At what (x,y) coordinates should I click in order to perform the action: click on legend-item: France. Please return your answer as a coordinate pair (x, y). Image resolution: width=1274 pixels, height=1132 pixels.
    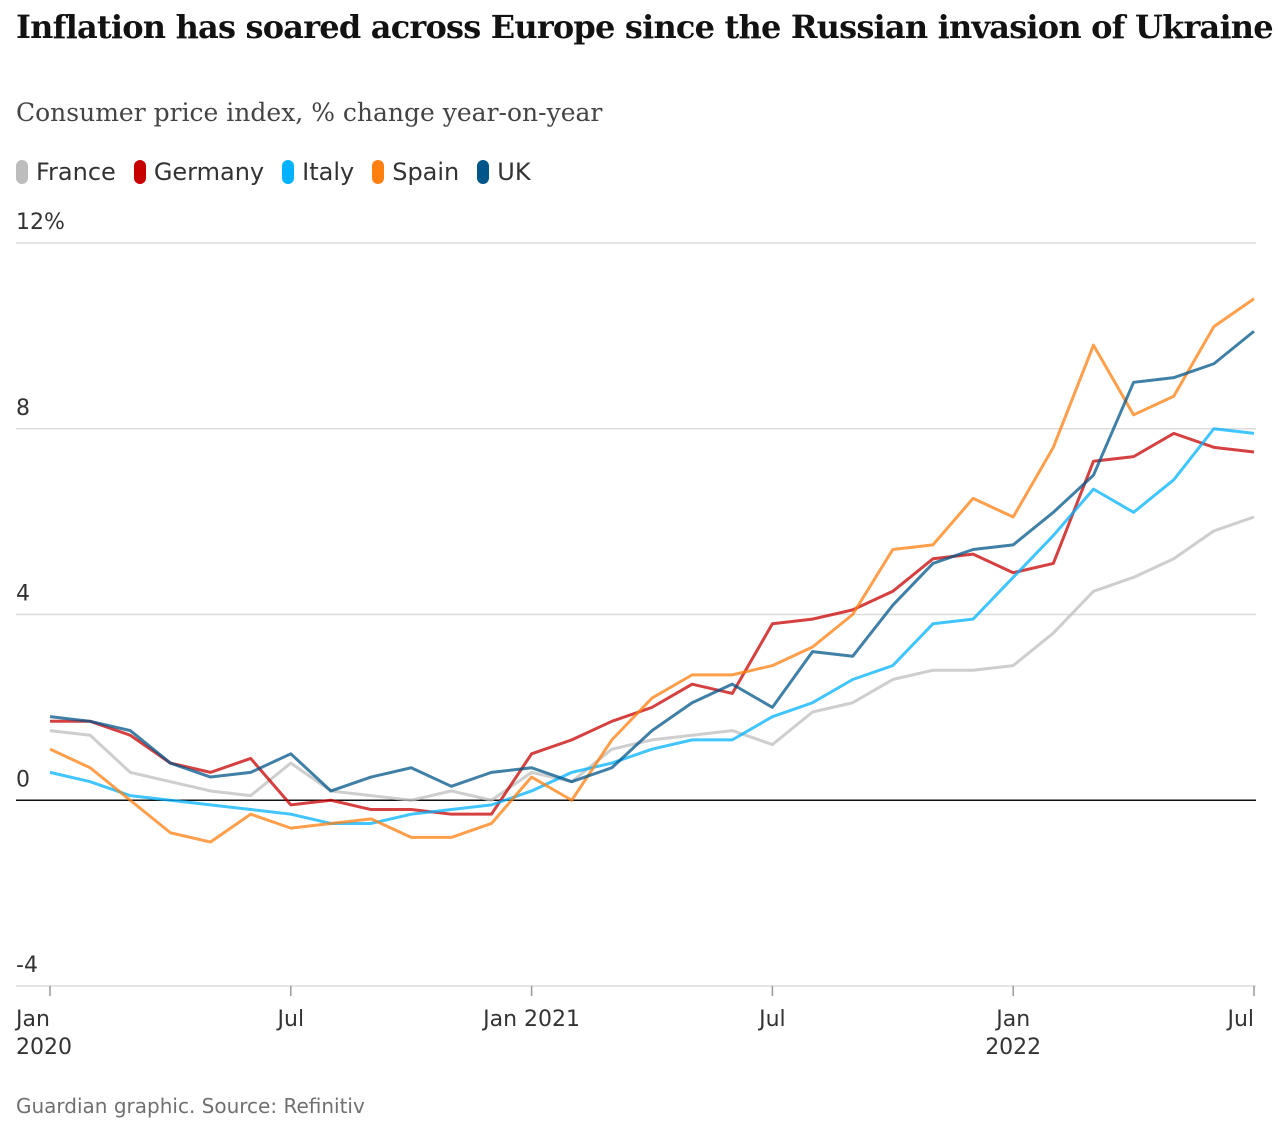
    Looking at the image, I should click on (66, 172).